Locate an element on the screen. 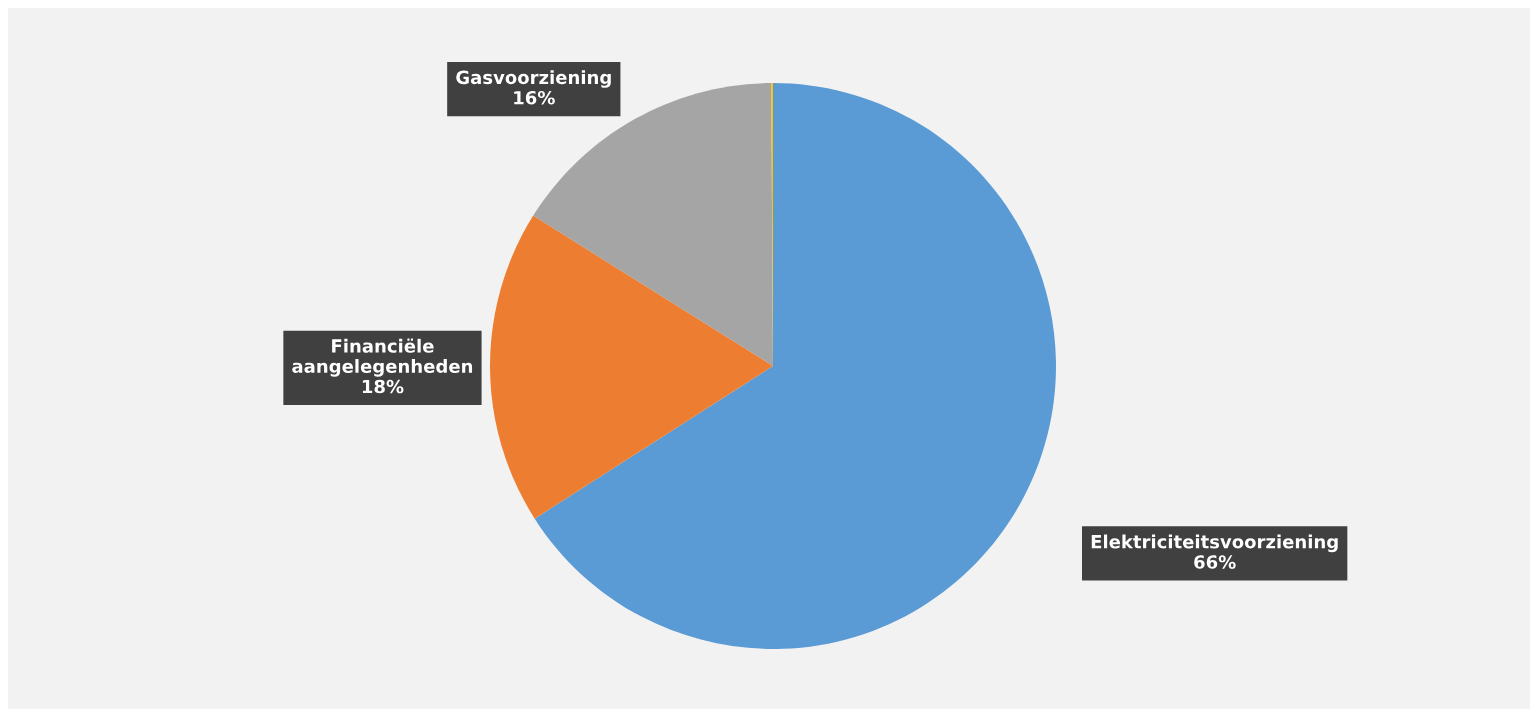 Image resolution: width=1538 pixels, height=717 pixels. data-label: 16% is located at coordinates (534, 97).